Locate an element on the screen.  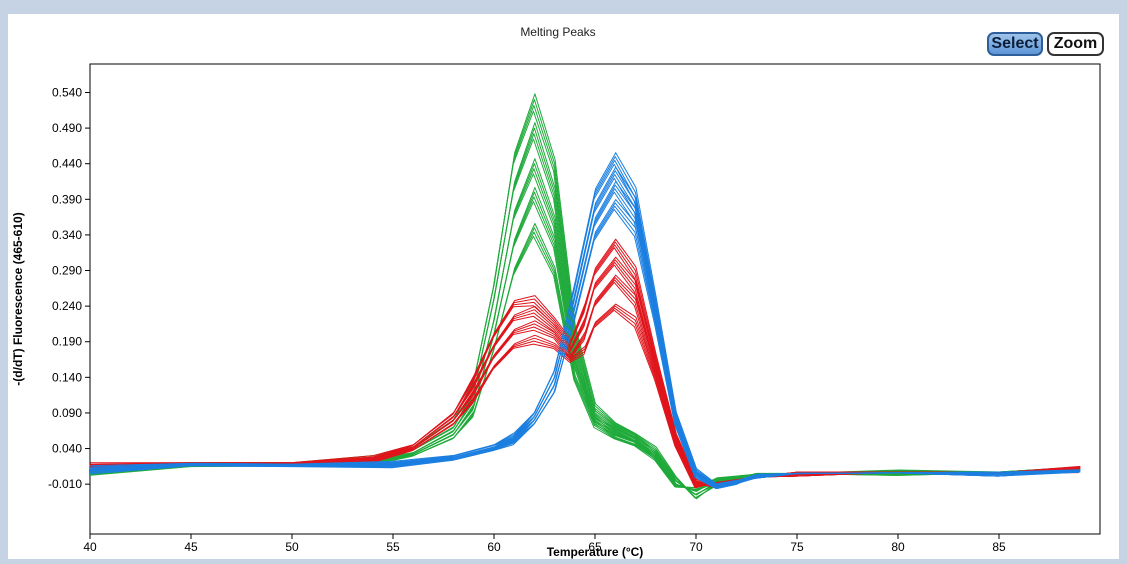
x-axis-label: Temperature (°C) is located at coordinates (595, 552).